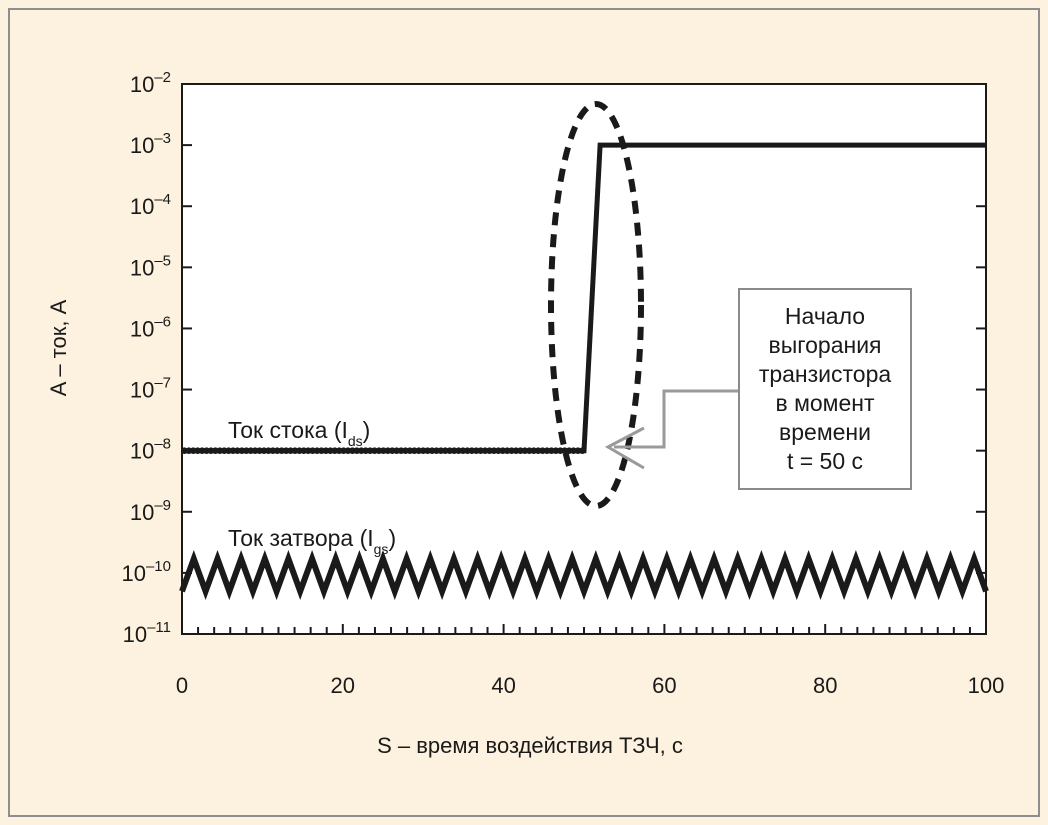 The height and width of the screenshot is (825, 1048). What do you see at coordinates (825, 345) in the screenshot?
I see `annotation-line: выгорания` at bounding box center [825, 345].